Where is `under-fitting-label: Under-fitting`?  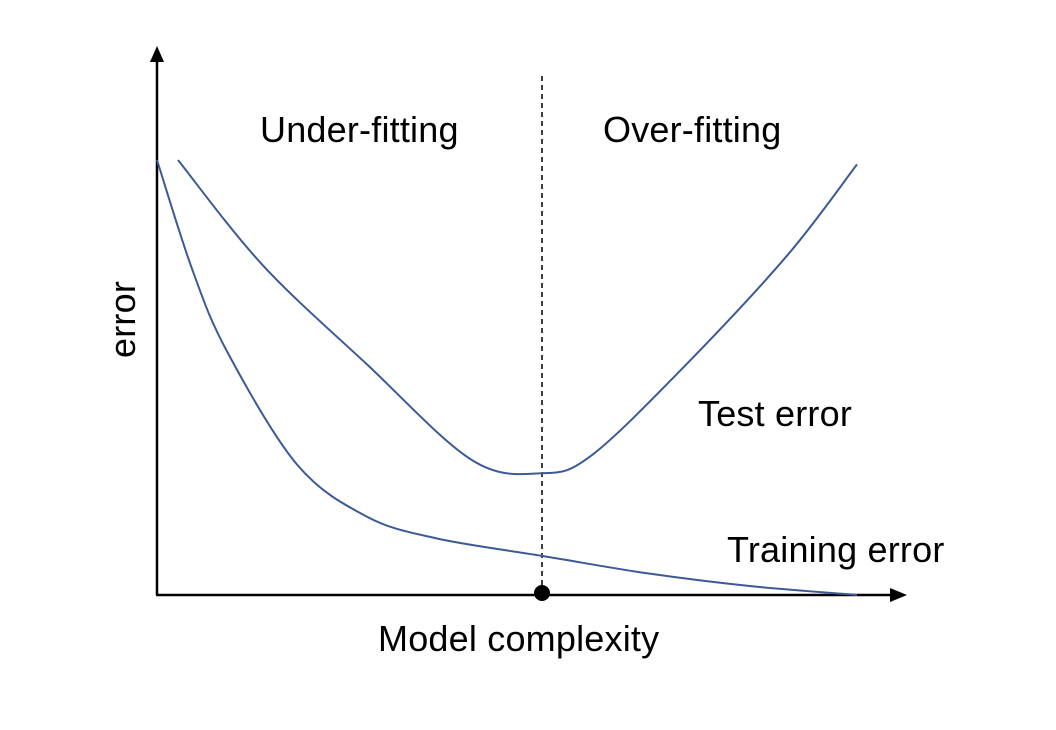 under-fitting-label: Under-fitting is located at coordinates (359, 129).